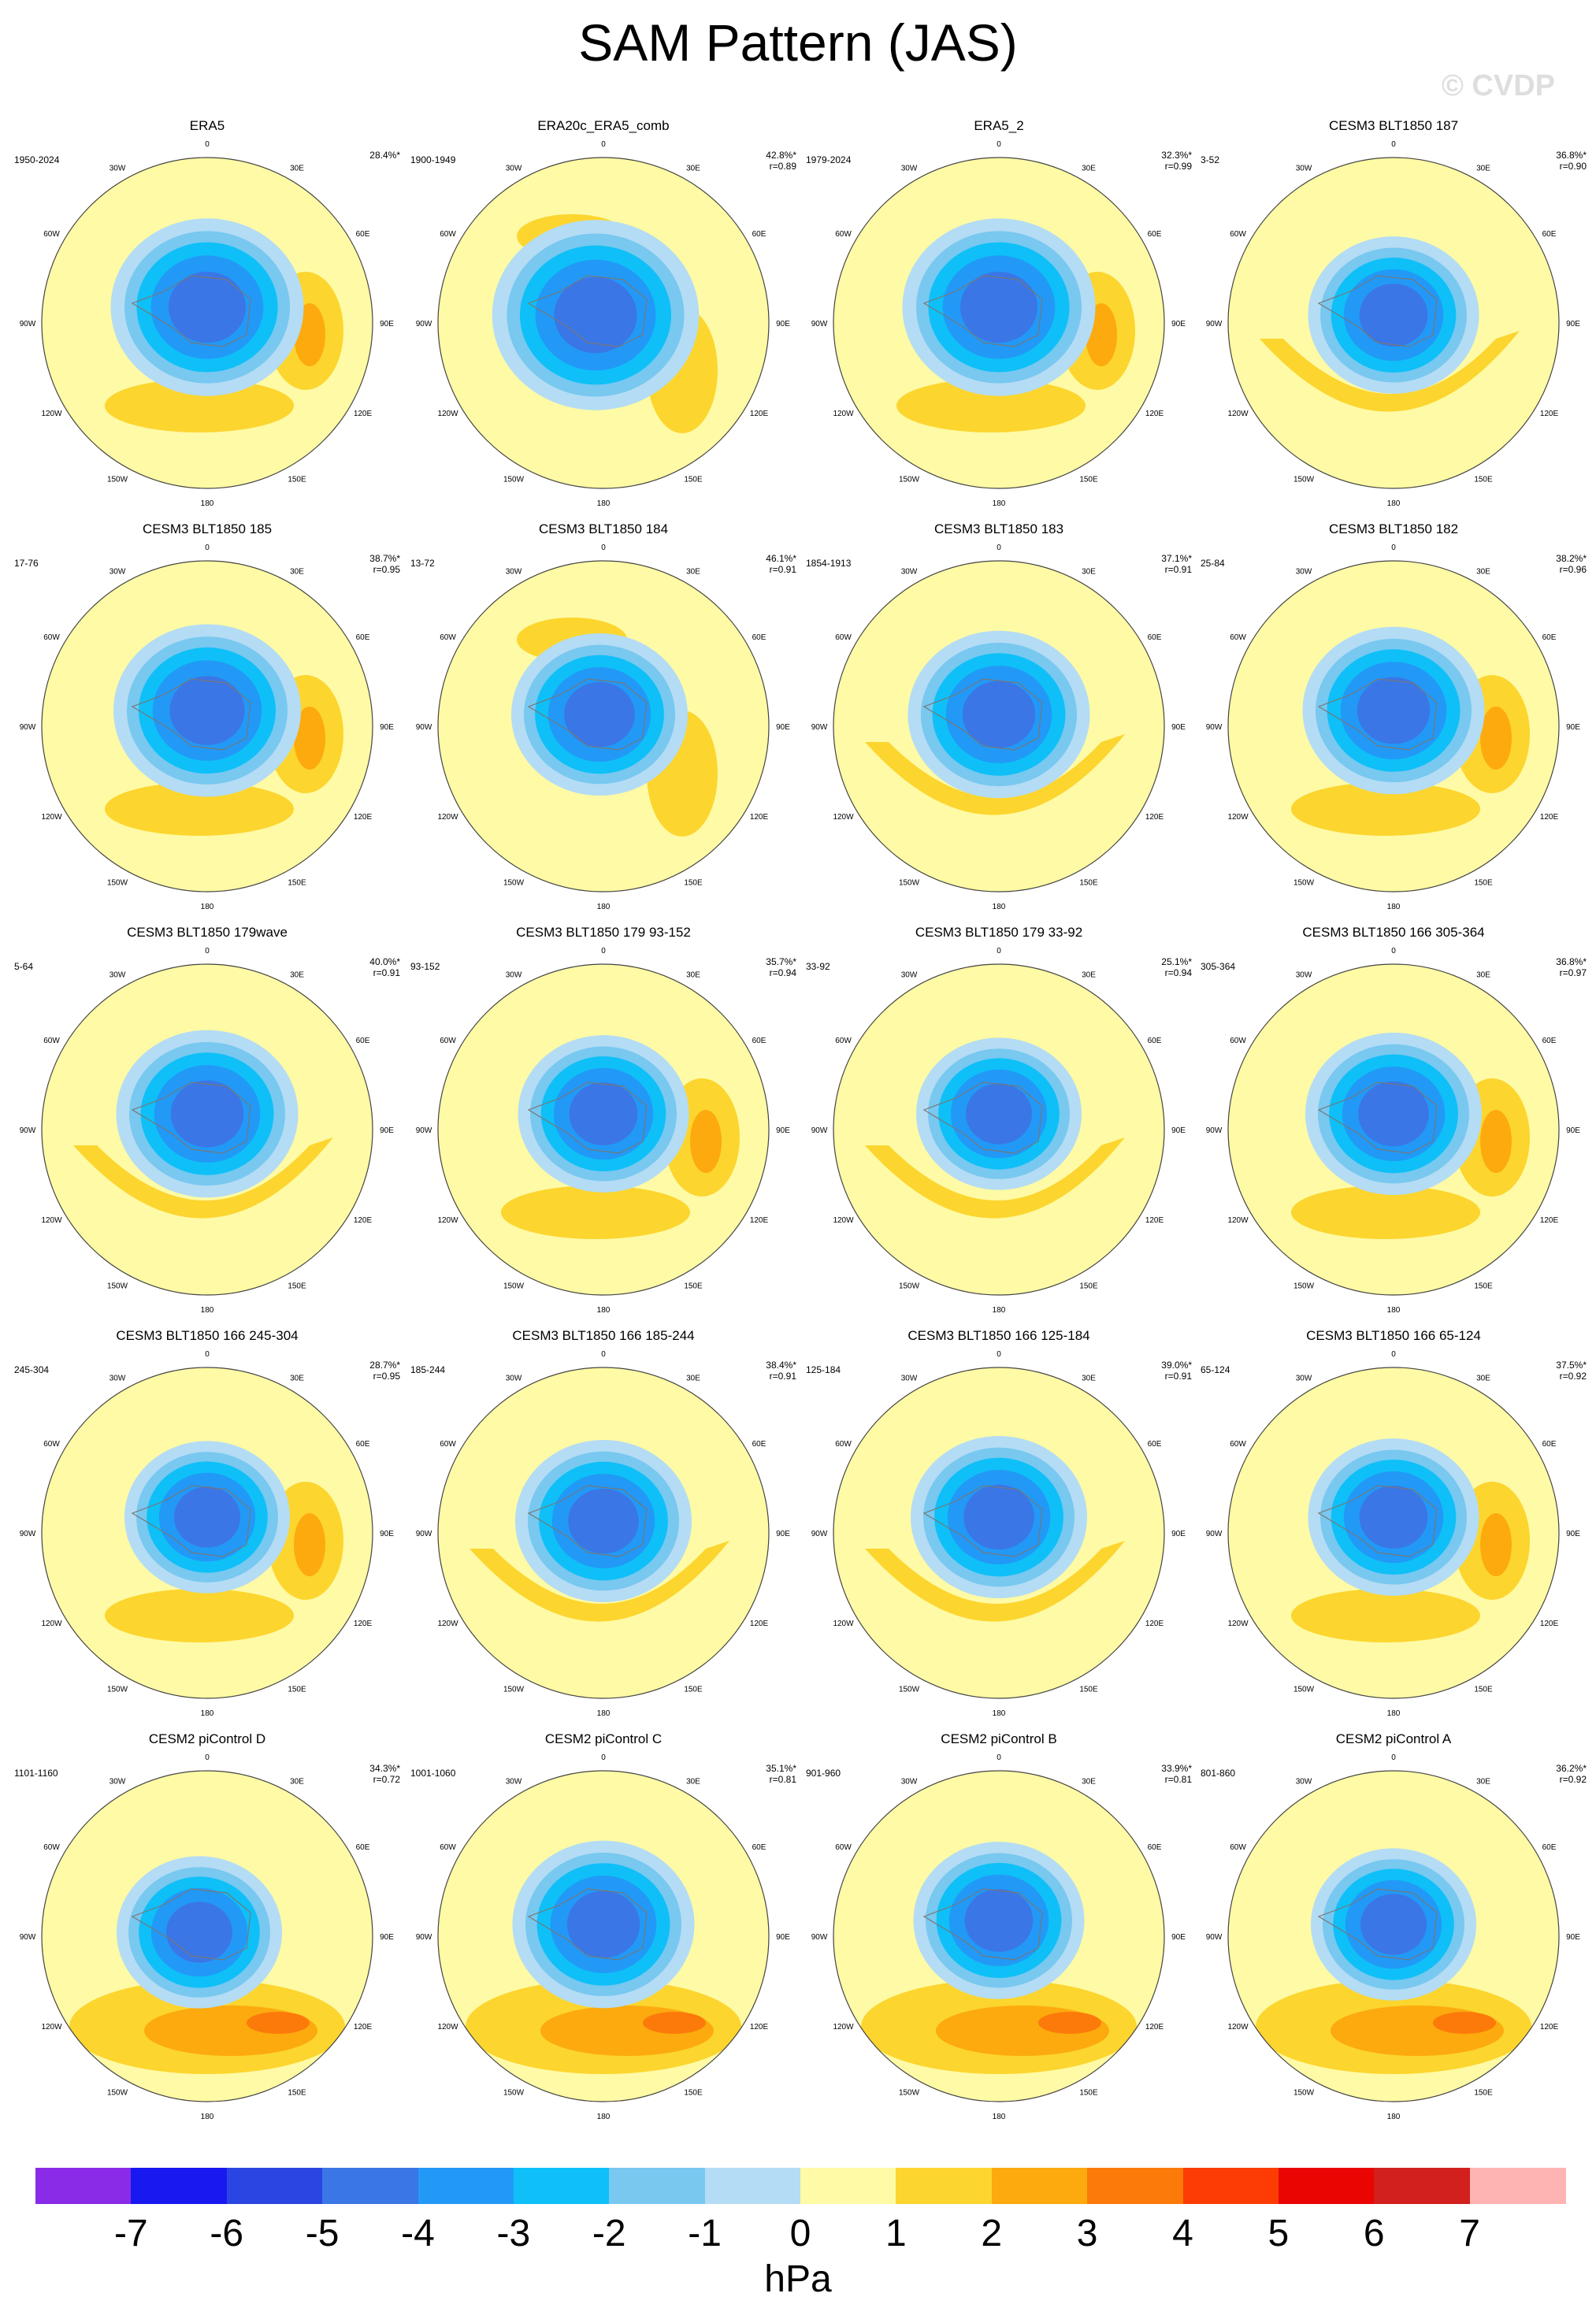  What do you see at coordinates (1571, 1768) in the screenshot?
I see `explained-variance: 36.2%*` at bounding box center [1571, 1768].